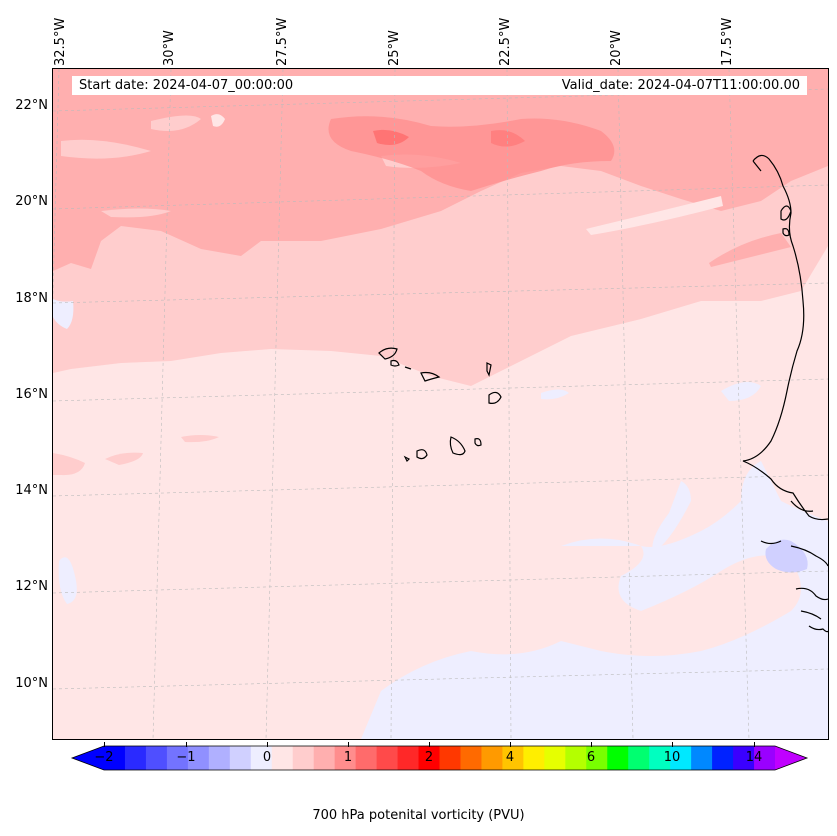  Describe the element at coordinates (267, 757) in the screenshot. I see `colorbar-label-0: 0` at that location.